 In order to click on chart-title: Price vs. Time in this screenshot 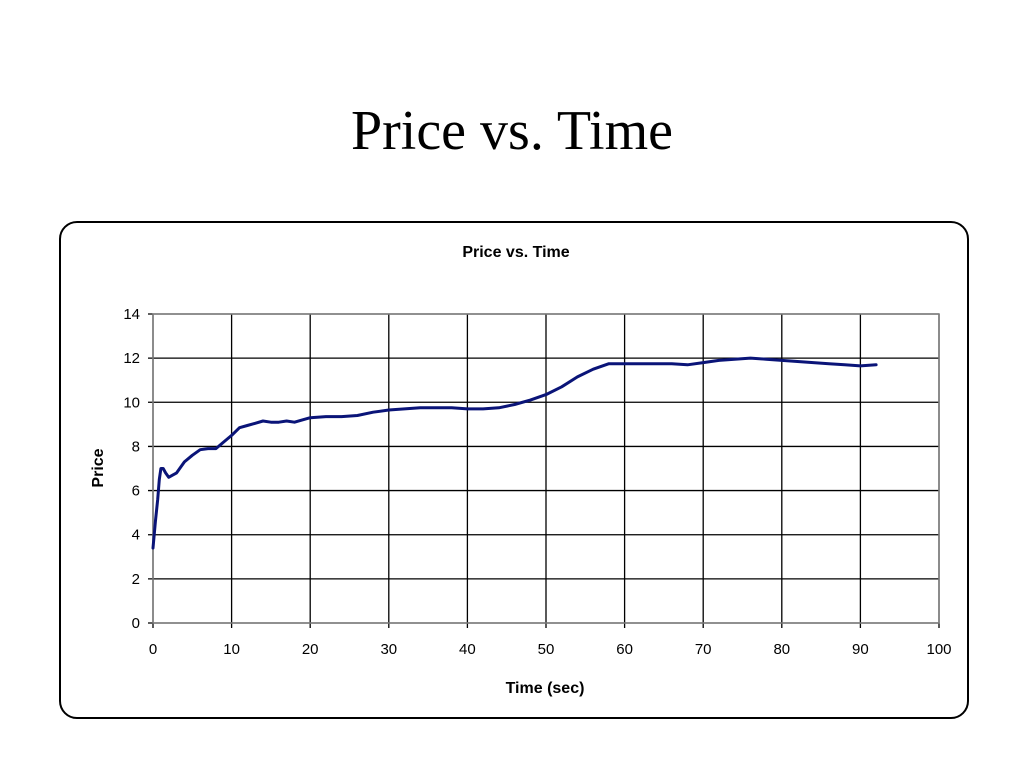, I will do `click(515, 252)`.